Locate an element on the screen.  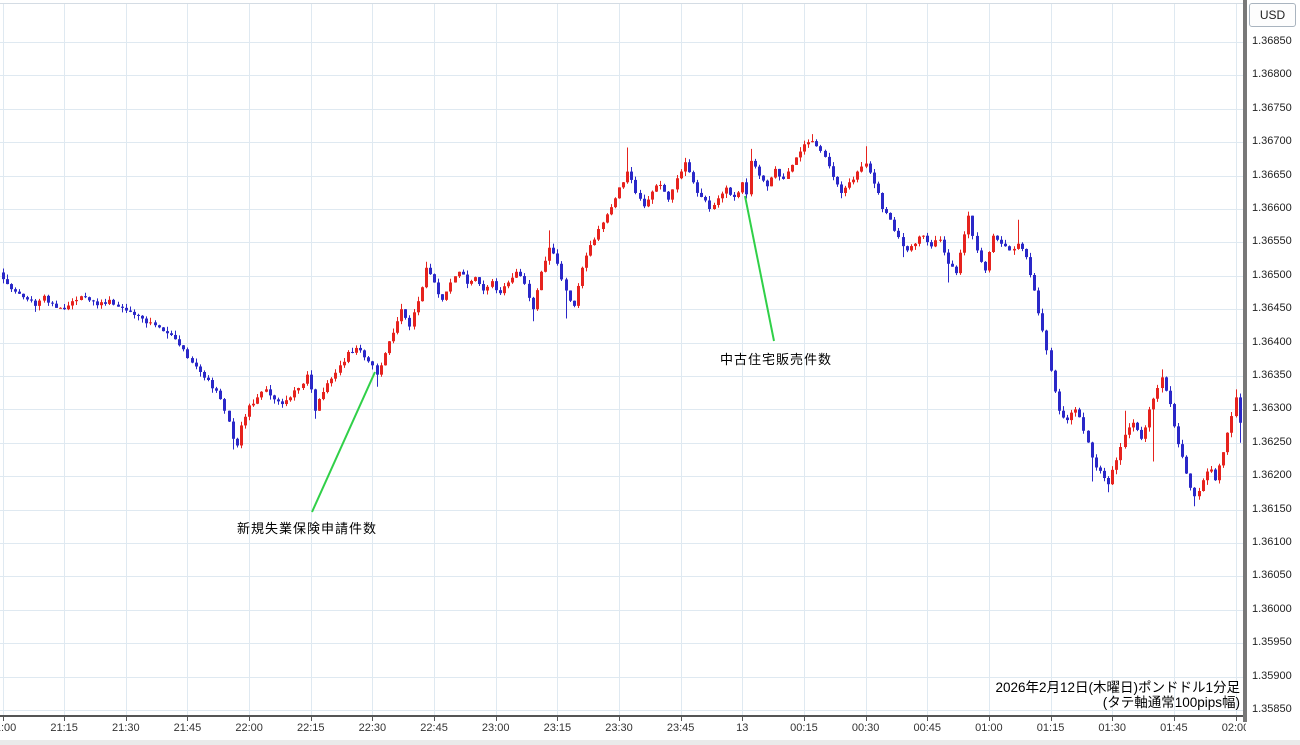
price-label: 1.36000 is located at coordinates (1272, 608).